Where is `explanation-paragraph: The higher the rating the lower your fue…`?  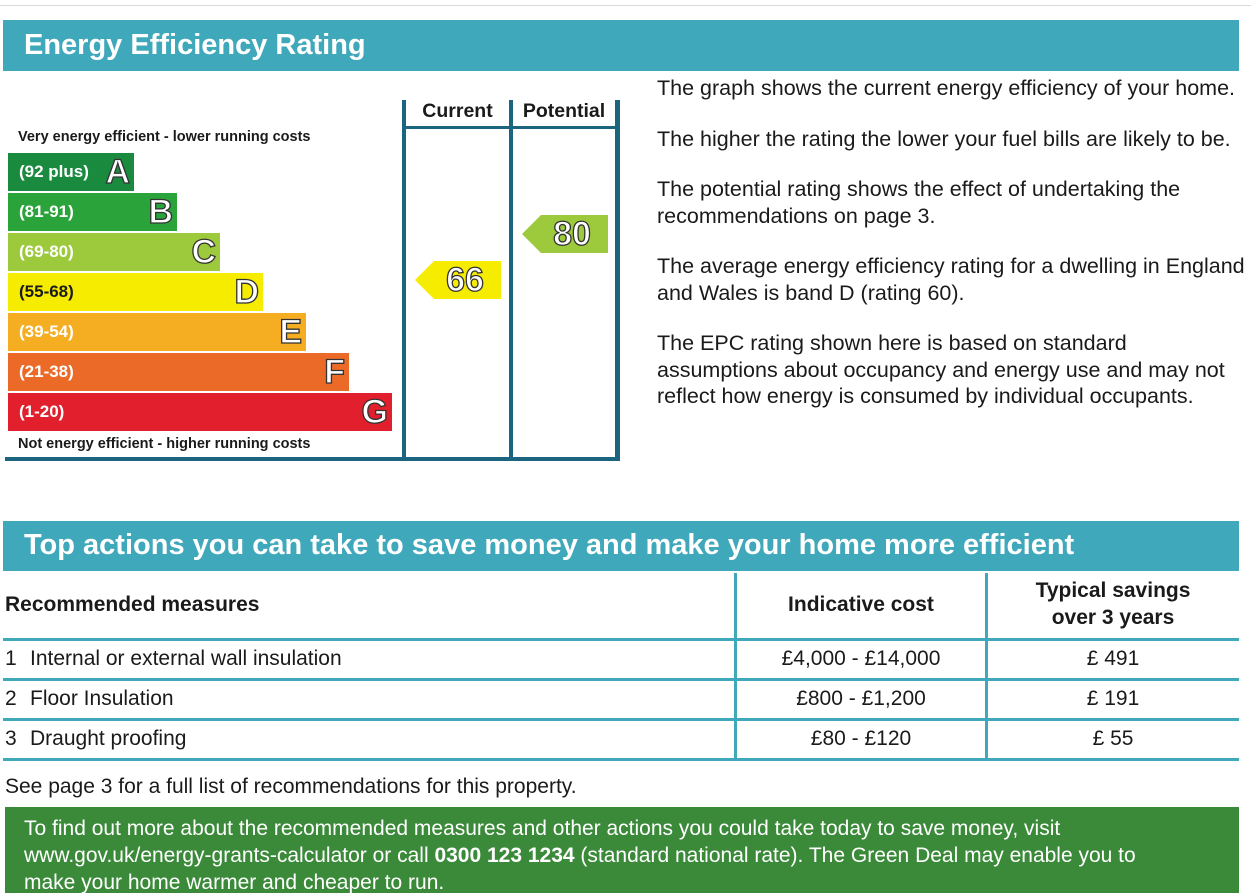
explanation-paragraph: The higher the rating the lower your fue… is located at coordinates (944, 138).